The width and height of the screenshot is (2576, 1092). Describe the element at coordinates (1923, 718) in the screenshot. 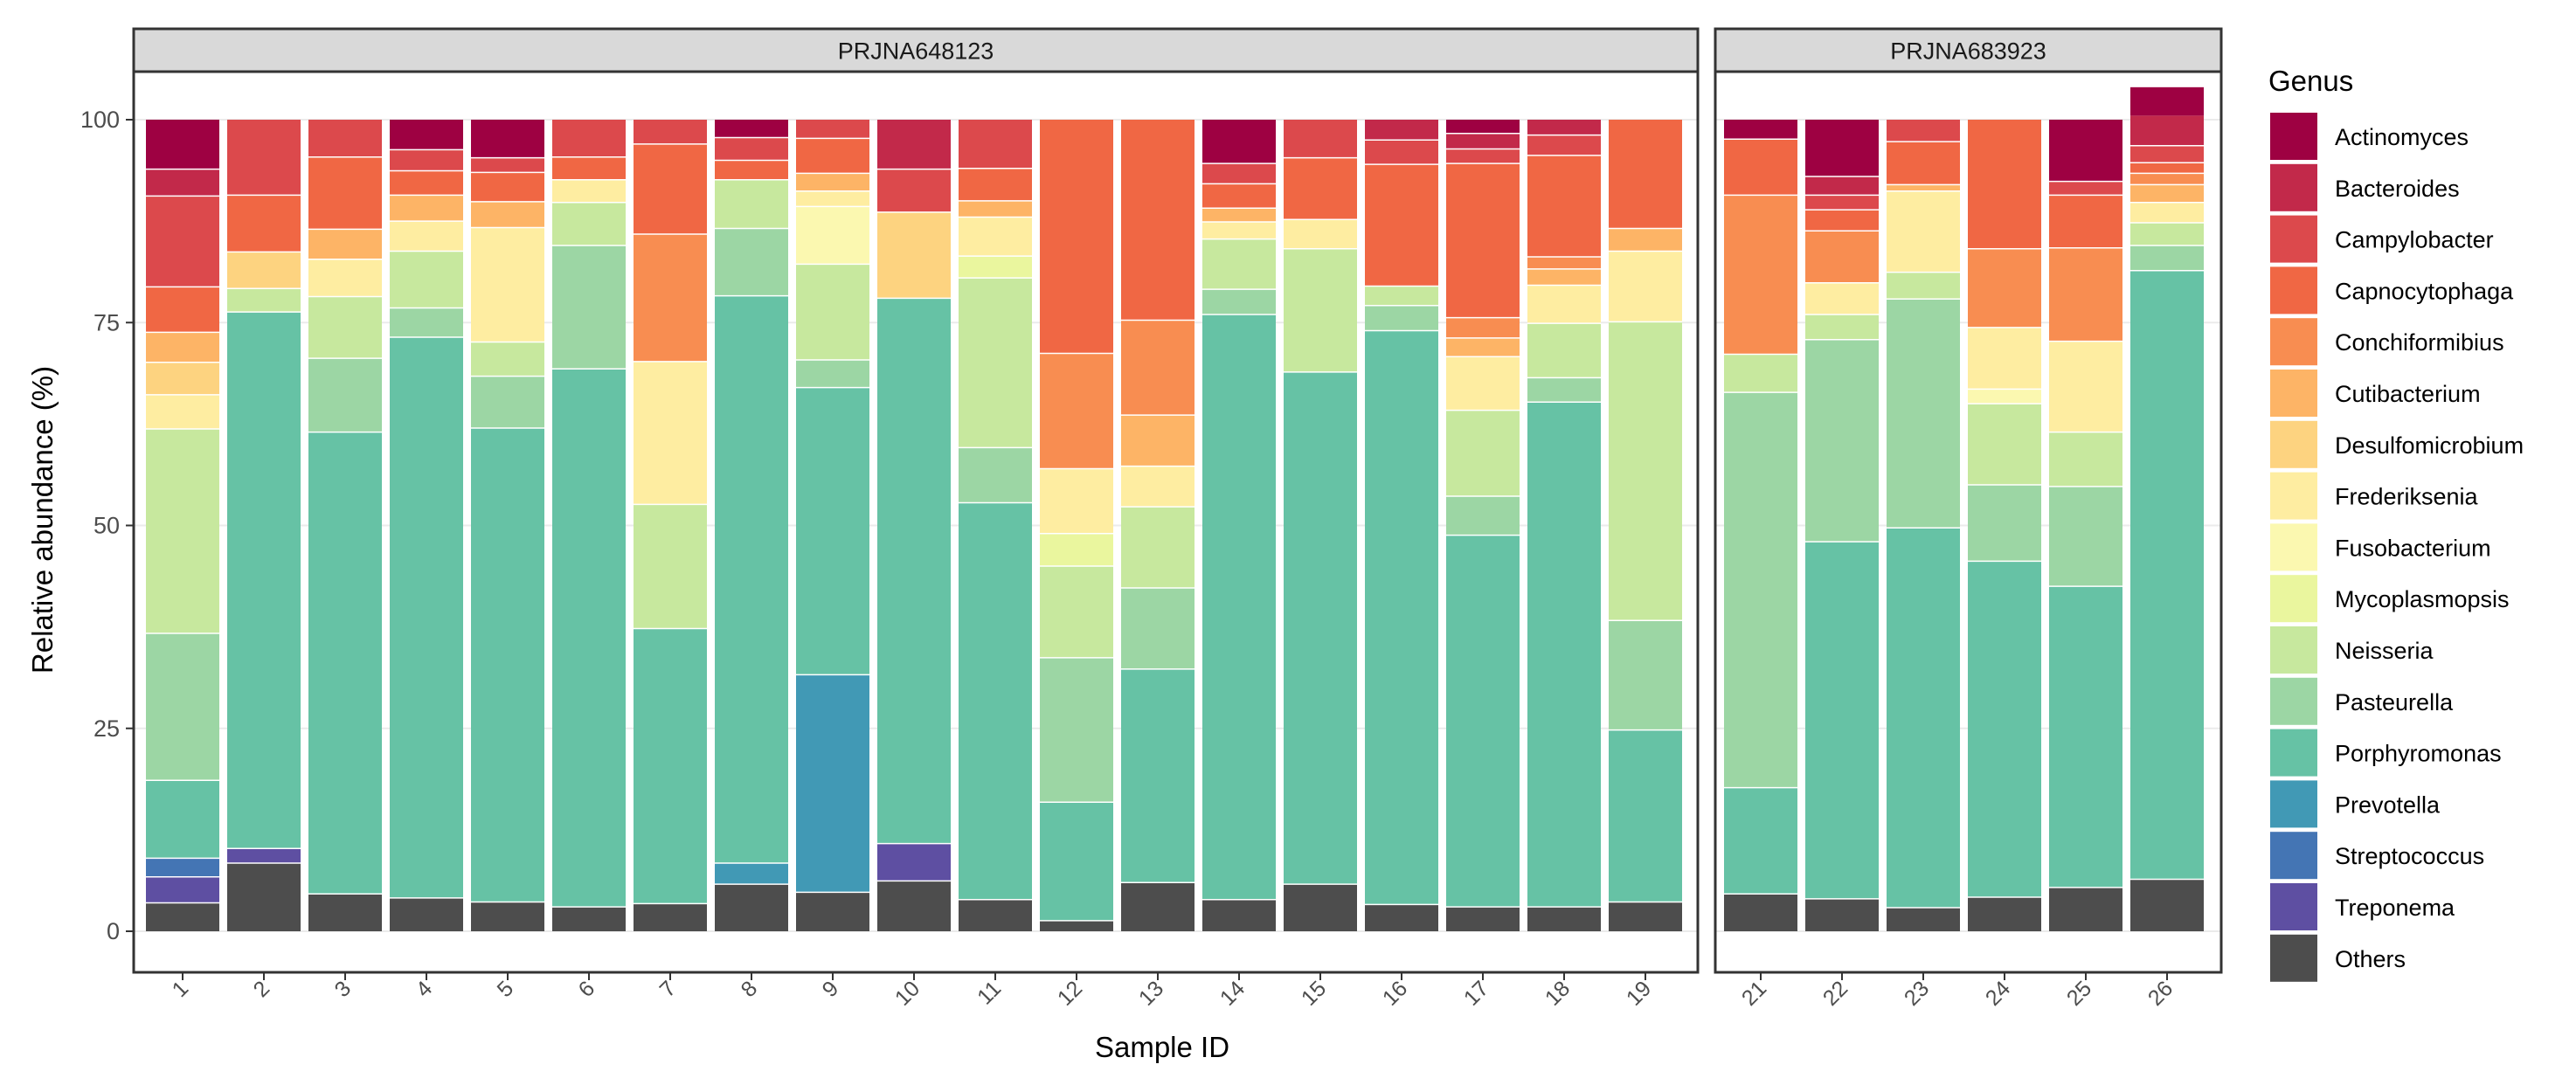

I see `bar-segment-23-porphyromonas` at that location.